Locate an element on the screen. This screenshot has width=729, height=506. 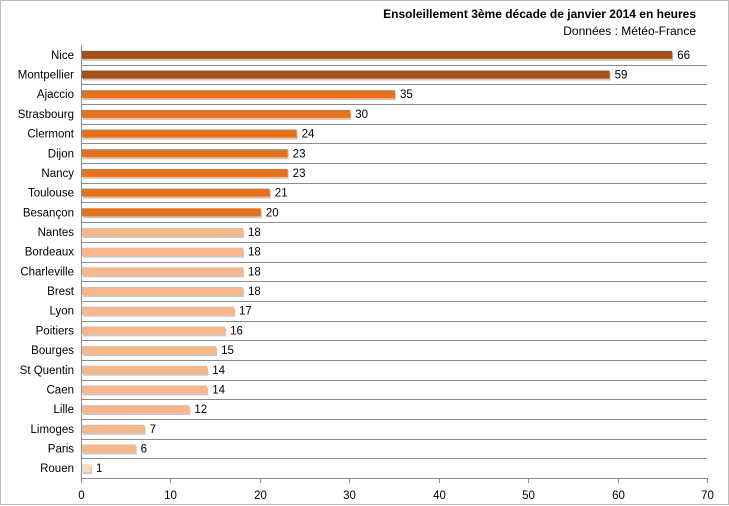
category-label: Strasbourg is located at coordinates (46, 115).